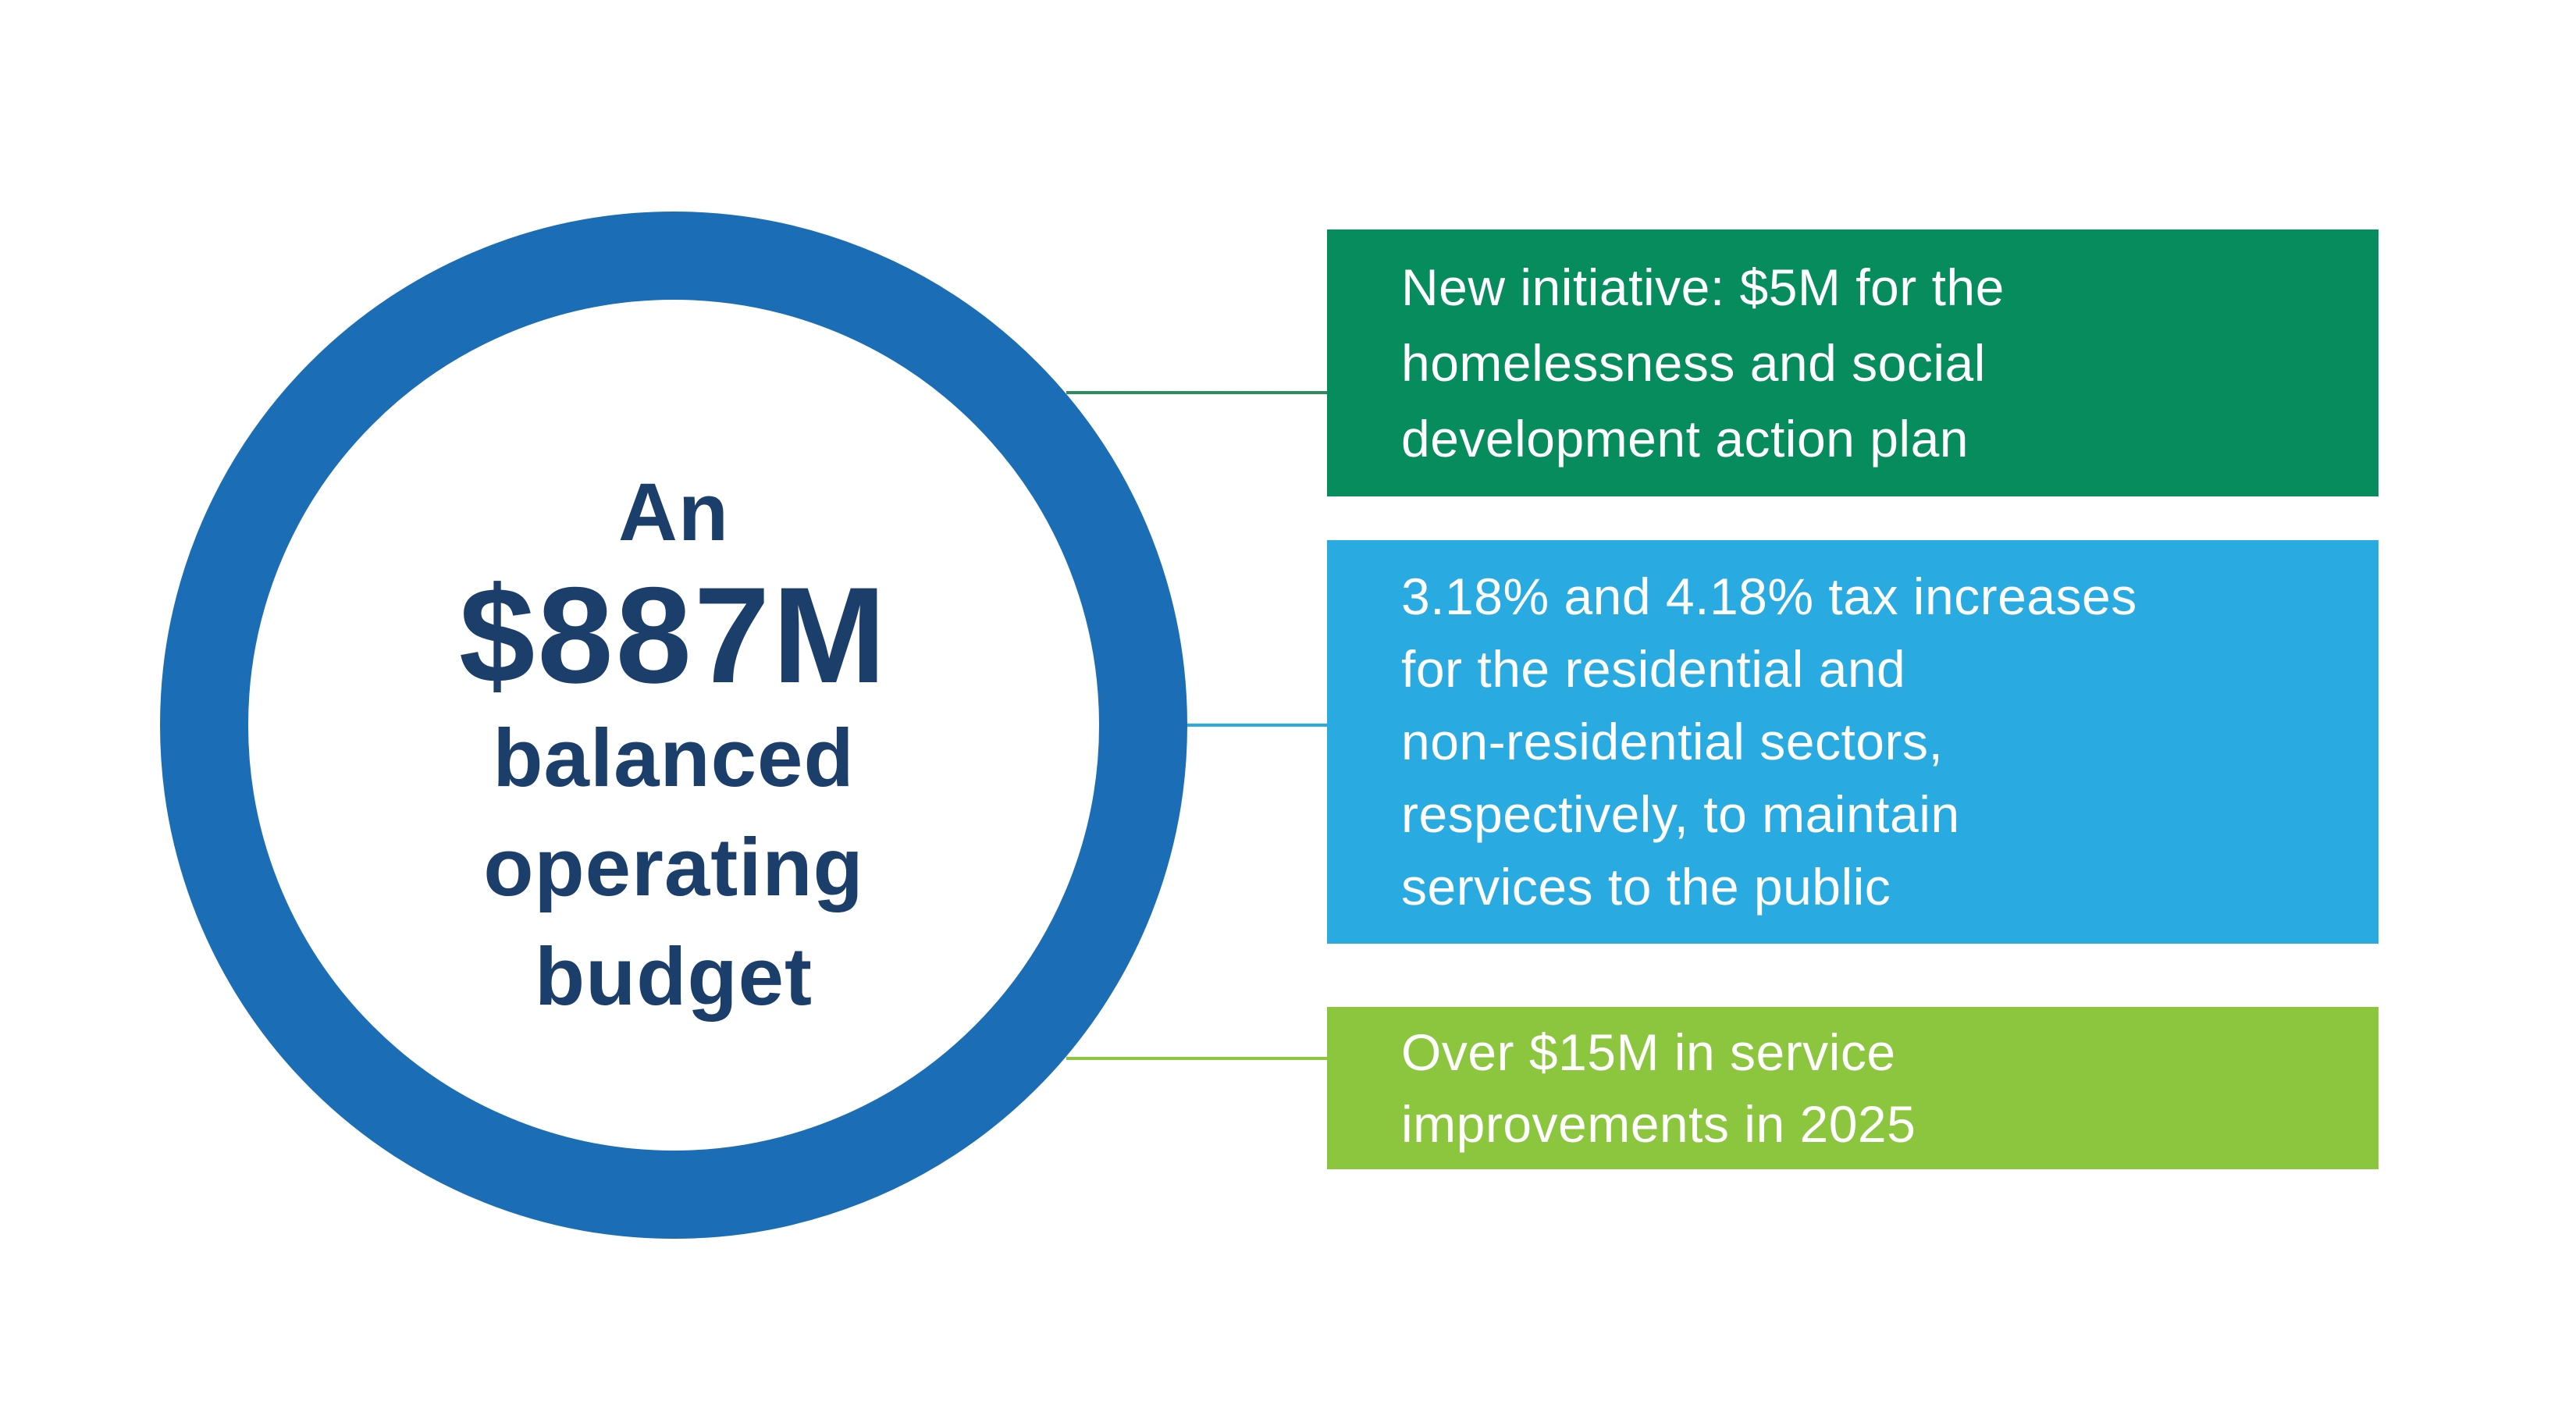 Image resolution: width=2576 pixels, height=1405 pixels. Describe the element at coordinates (1196, 393) in the screenshot. I see `connector-line-new-initiative` at that location.